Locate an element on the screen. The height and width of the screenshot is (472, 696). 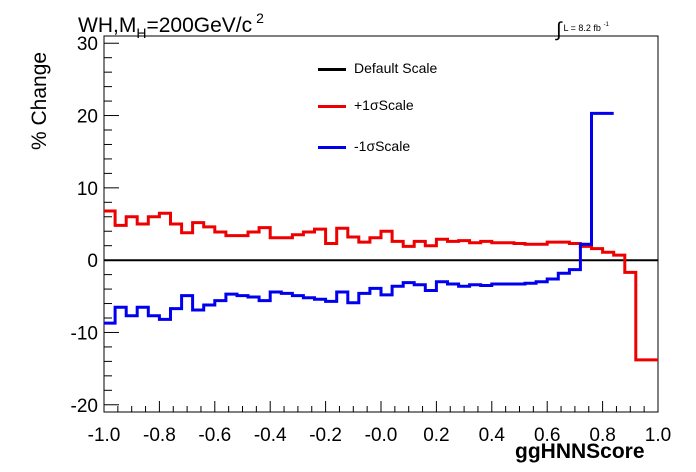
chart-title: WH,MH=200GeV/c 2 is located at coordinates (171, 25).